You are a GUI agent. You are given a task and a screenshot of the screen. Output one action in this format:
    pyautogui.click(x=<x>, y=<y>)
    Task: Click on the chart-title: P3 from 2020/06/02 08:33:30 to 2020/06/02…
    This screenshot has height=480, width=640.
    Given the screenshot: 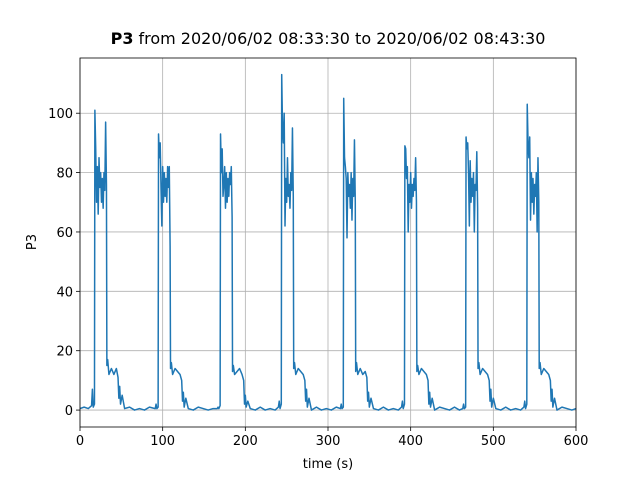 What is the action you would take?
    pyautogui.click(x=328, y=38)
    